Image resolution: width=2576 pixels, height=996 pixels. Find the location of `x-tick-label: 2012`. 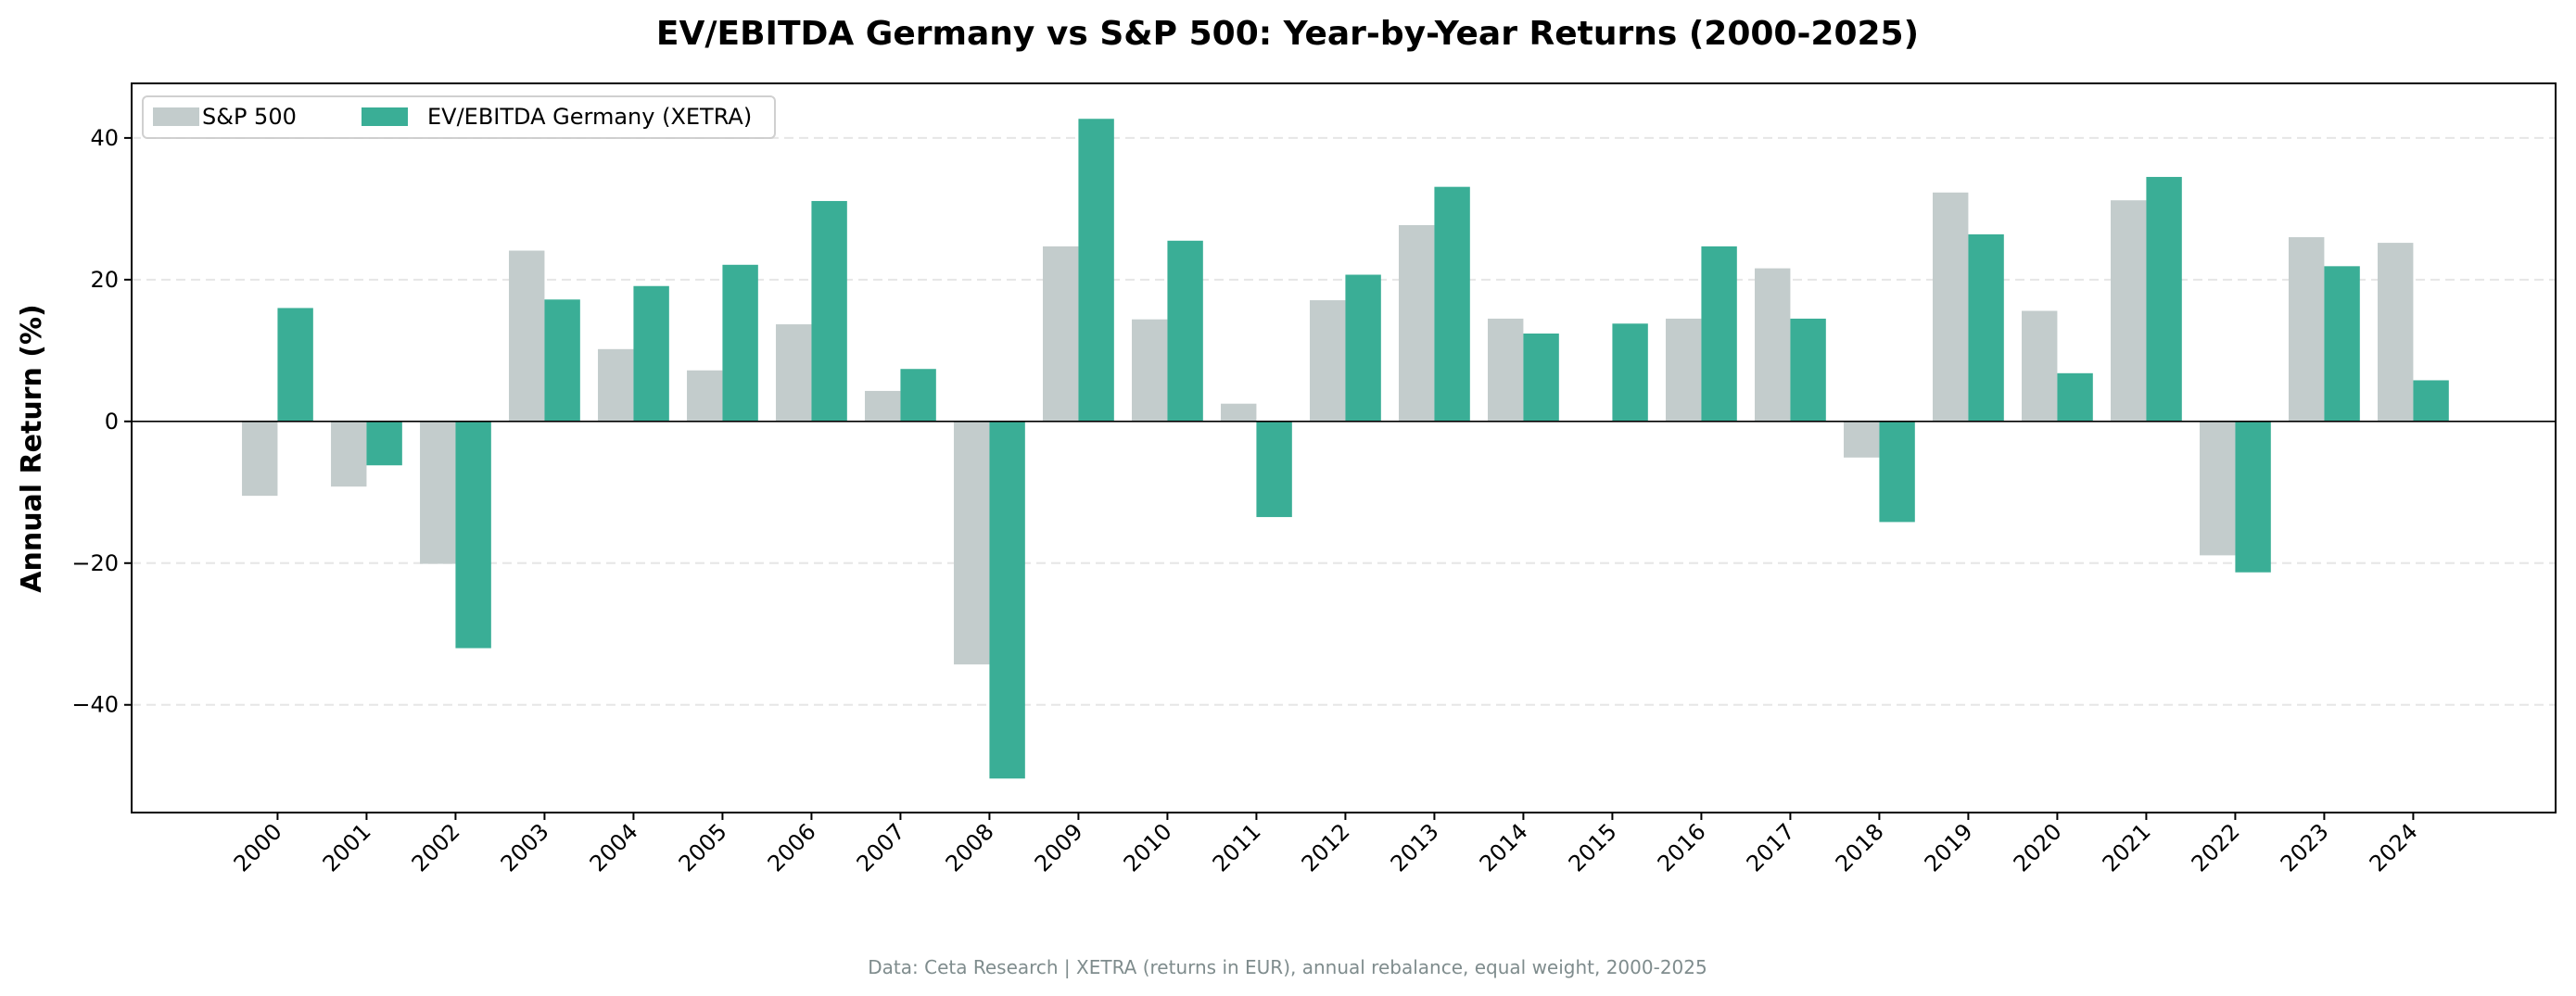

x-tick-label: 2012 is located at coordinates (1326, 847).